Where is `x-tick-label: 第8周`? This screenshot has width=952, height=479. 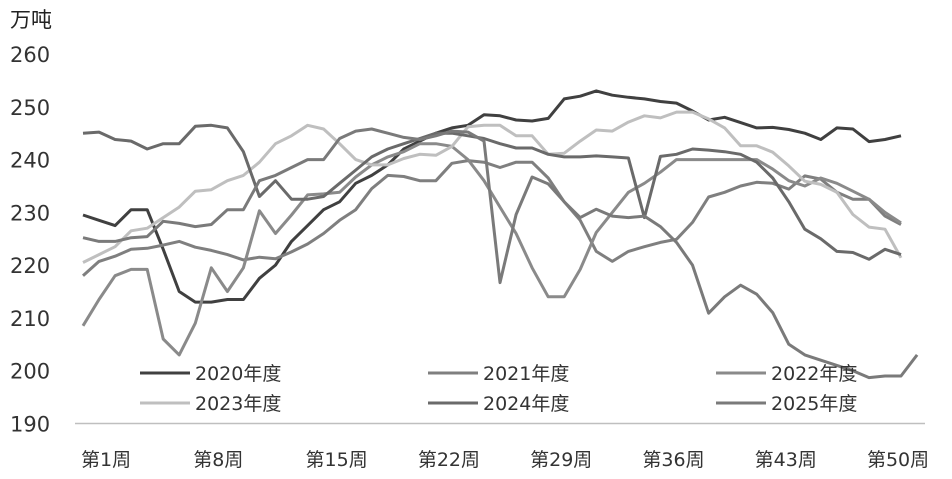 x-tick-label: 第8周 is located at coordinates (218, 460).